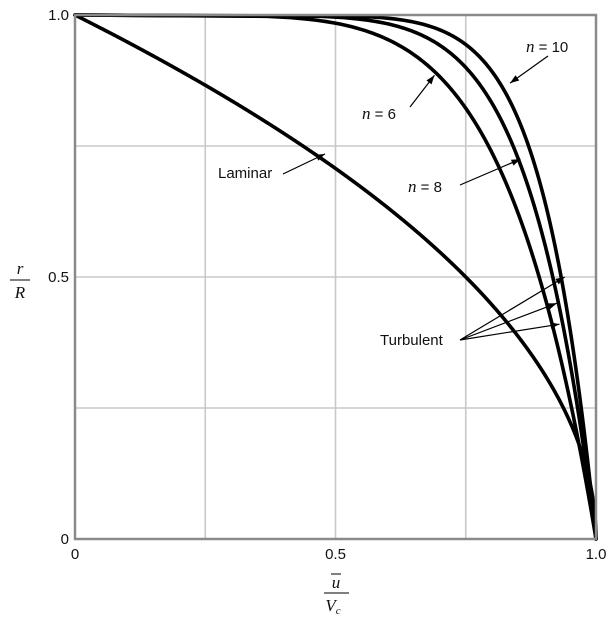  I want to click on y-label-numerator: r, so click(20, 268).